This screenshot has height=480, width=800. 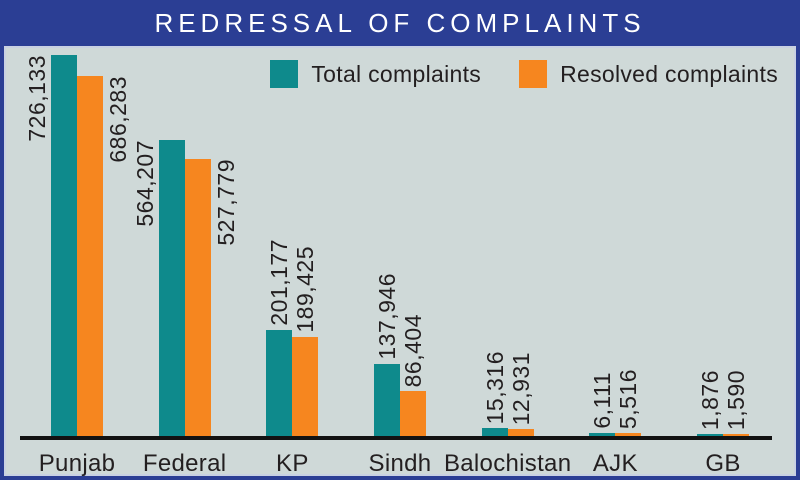 What do you see at coordinates (387, 316) in the screenshot?
I see `value-label-sindh-total: 137,946` at bounding box center [387, 316].